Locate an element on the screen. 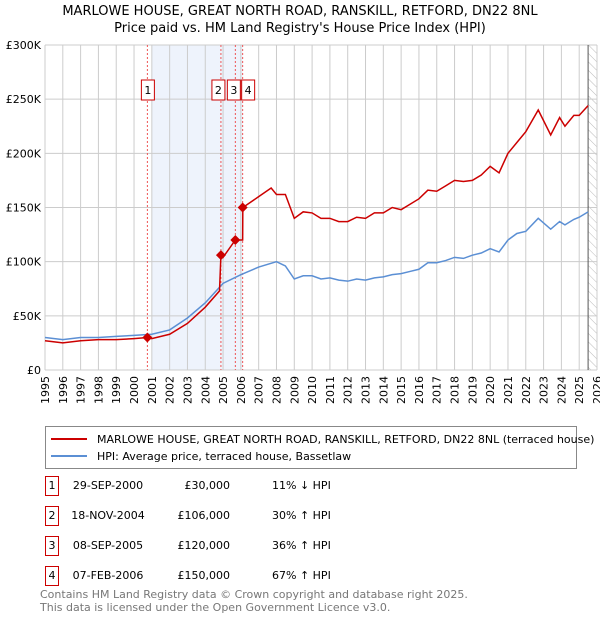 The image size is (600, 620). x-tick-label: 2003 is located at coordinates (187, 390).